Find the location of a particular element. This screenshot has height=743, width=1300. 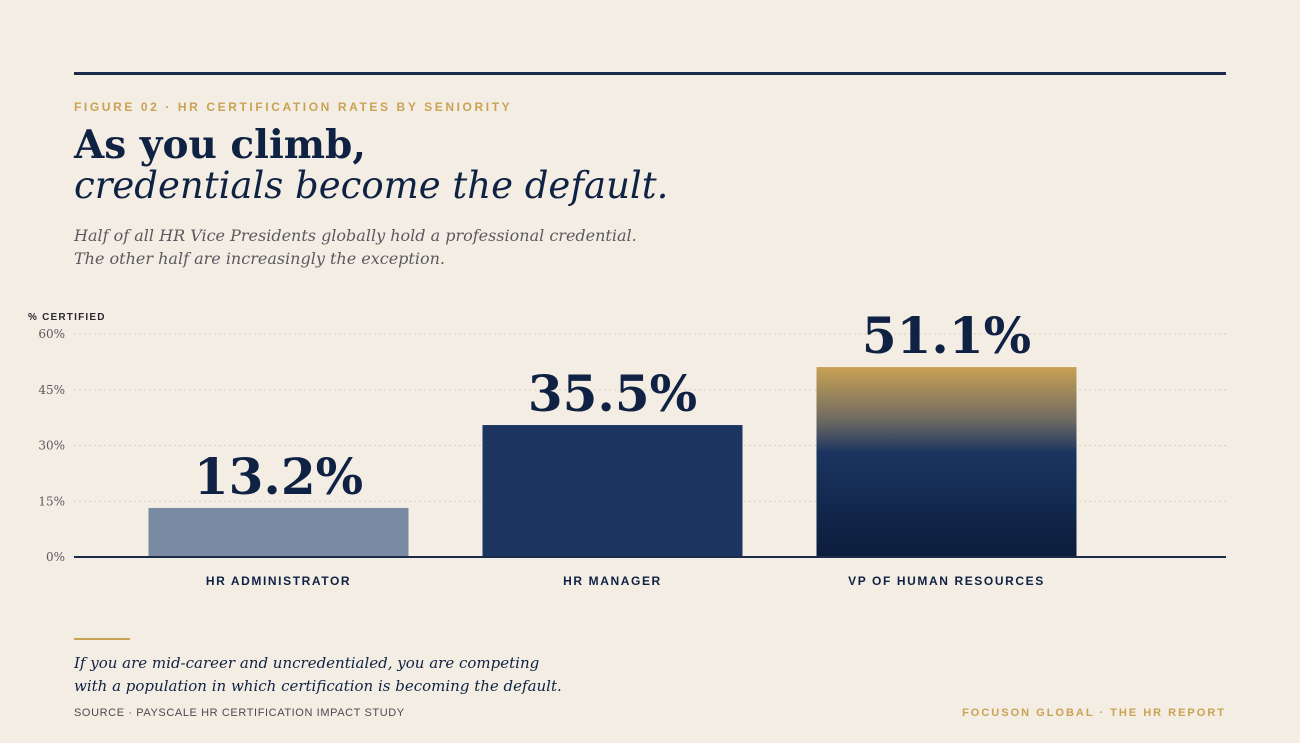

accent-rule is located at coordinates (102, 639).